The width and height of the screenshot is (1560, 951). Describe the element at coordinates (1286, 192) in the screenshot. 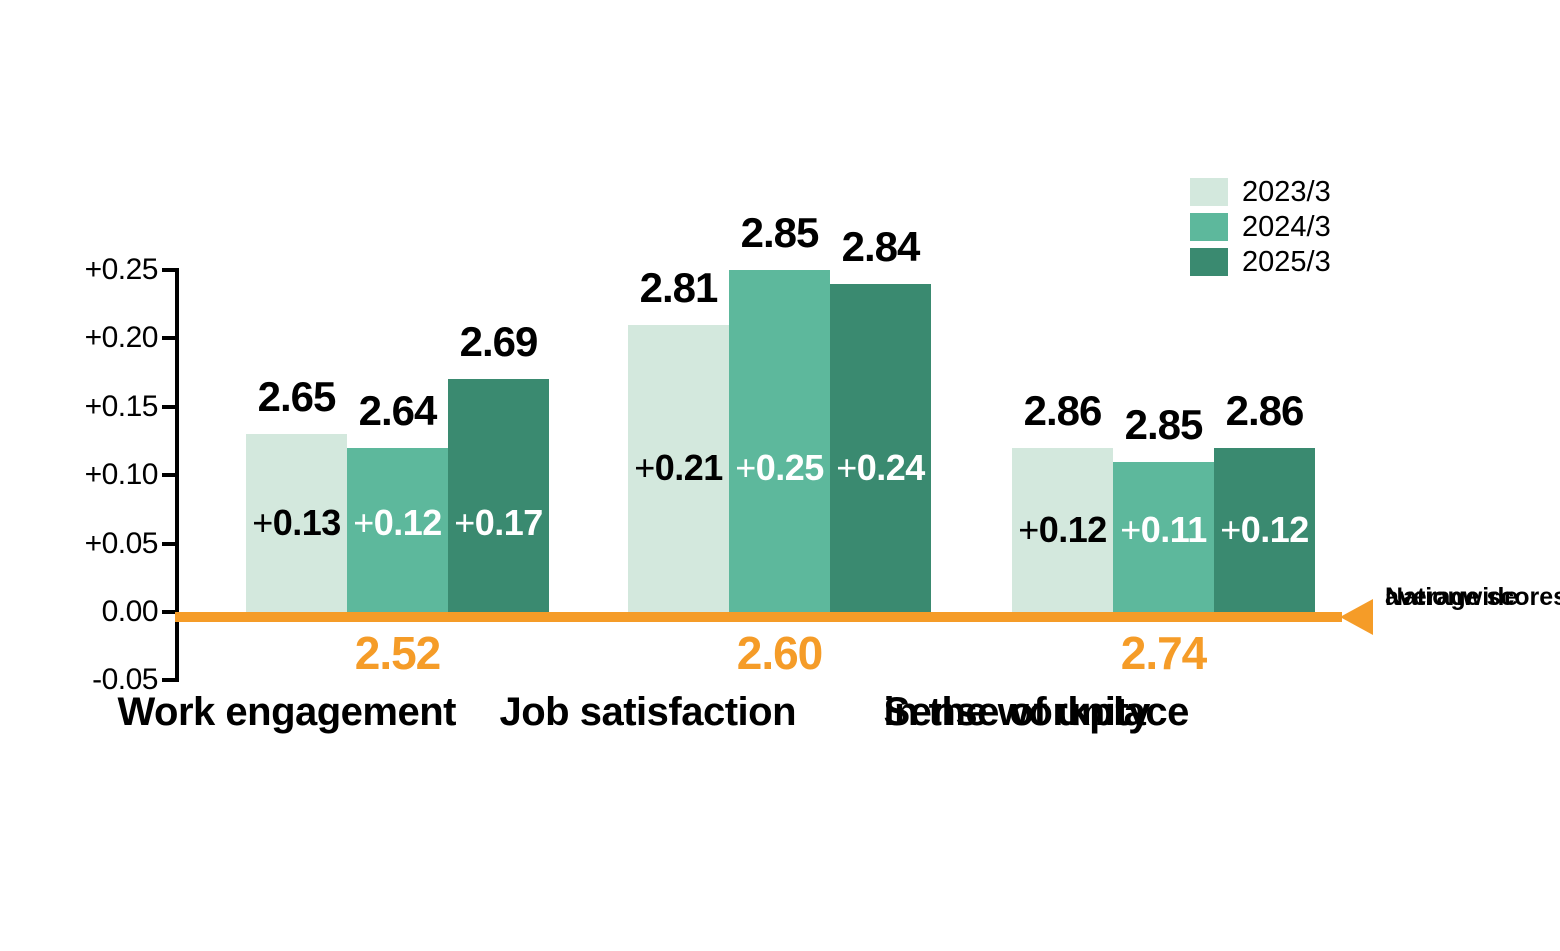

I see `legend-label-2023-3: 2023/3` at that location.